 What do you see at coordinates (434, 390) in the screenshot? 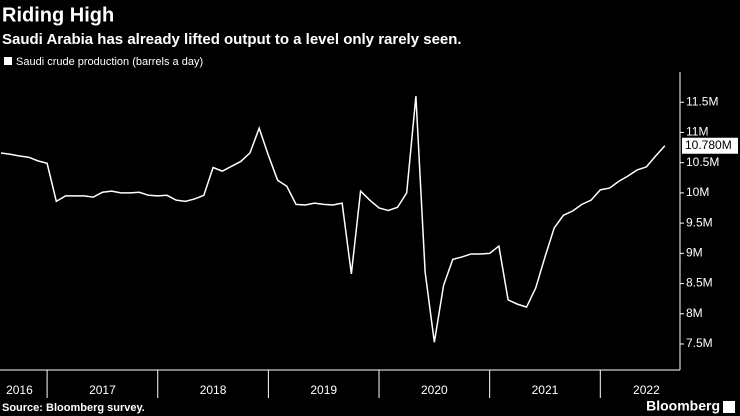
I see `x-tick-label: 2020` at bounding box center [434, 390].